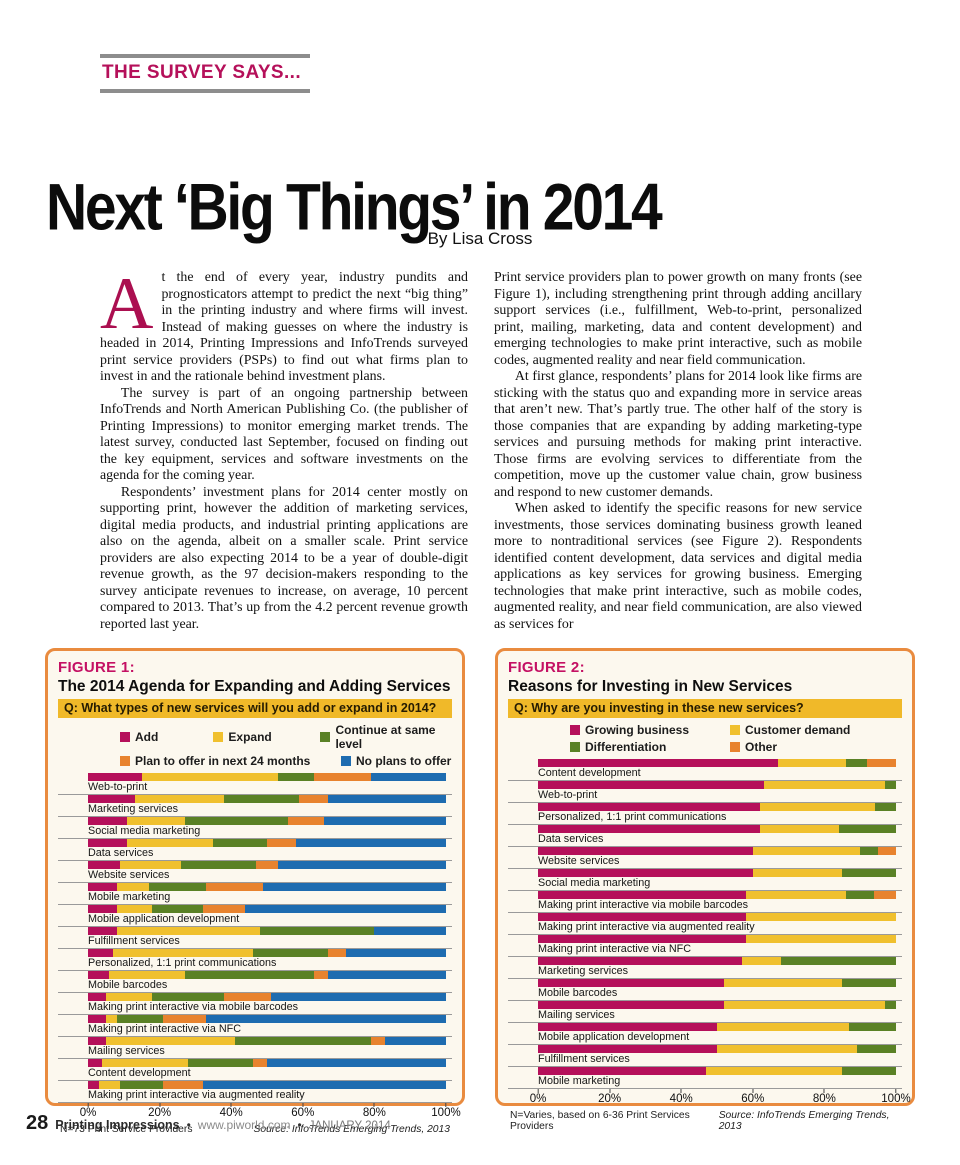  I want to click on tick-label: 40%, so click(681, 1099).